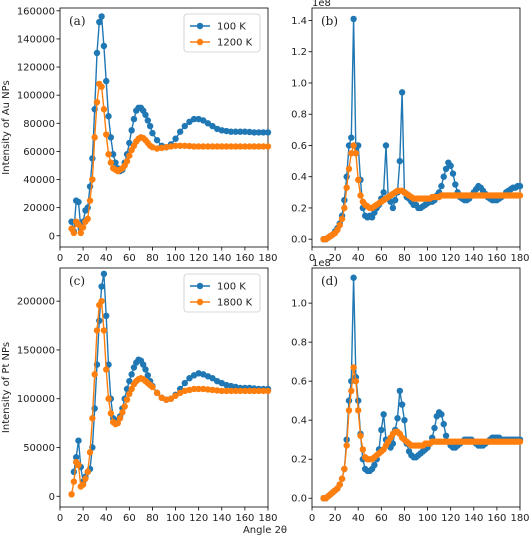 The image size is (530, 539). What do you see at coordinates (6, 127) in the screenshot?
I see `y-axis-title: Intensity of Au NPs` at bounding box center [6, 127].